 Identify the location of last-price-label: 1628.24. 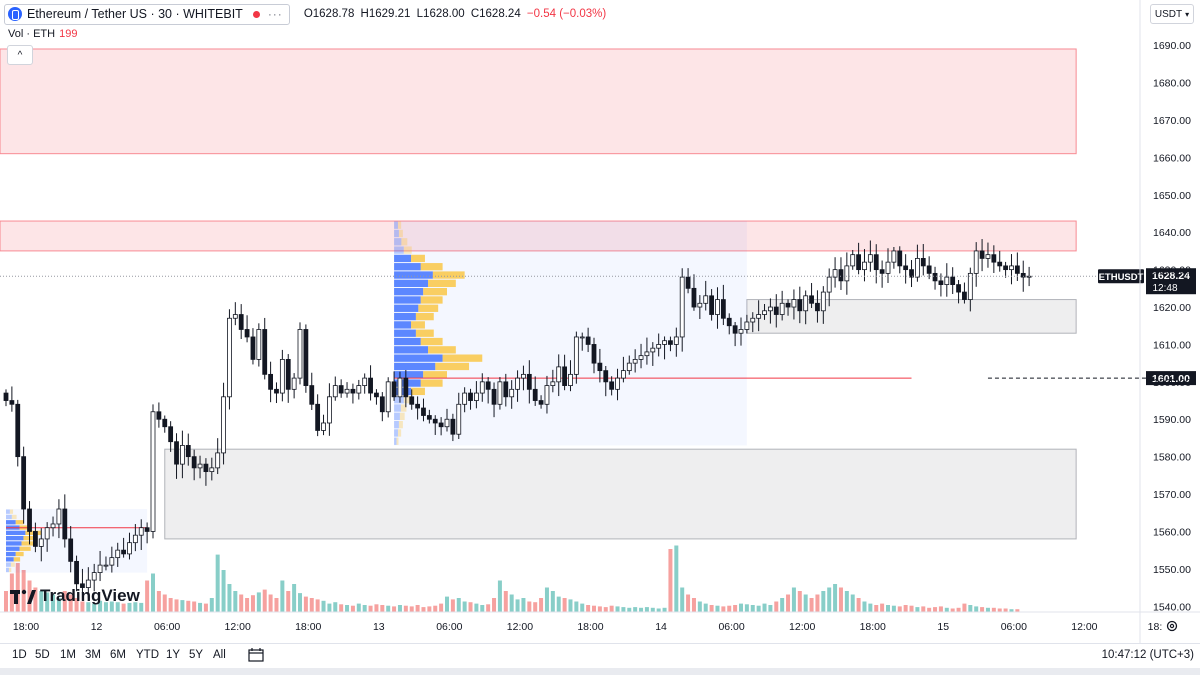
(1171, 276).